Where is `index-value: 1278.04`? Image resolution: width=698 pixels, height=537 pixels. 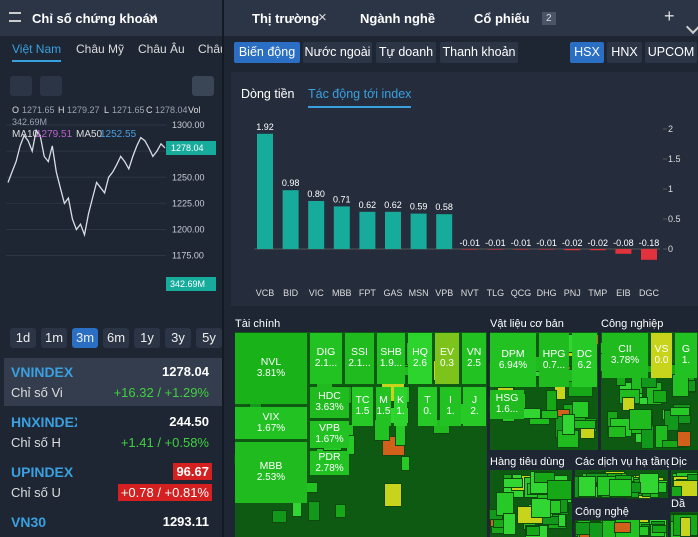
index-value: 1278.04 is located at coordinates (185, 371).